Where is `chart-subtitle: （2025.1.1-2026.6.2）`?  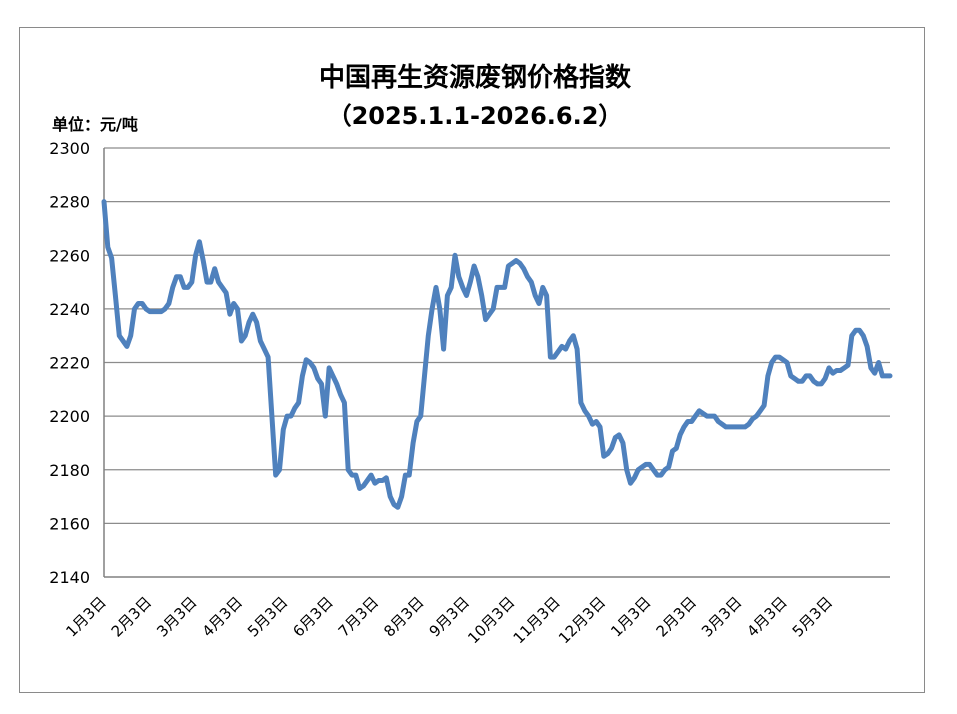 chart-subtitle: （2025.1.1-2026.6.2） is located at coordinates (475, 116).